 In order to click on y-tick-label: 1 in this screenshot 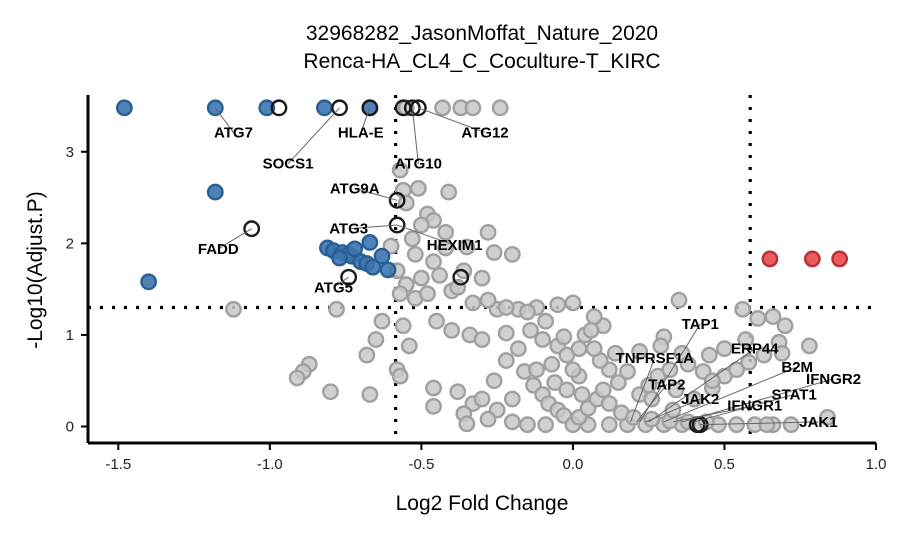, I will do `click(70, 335)`.